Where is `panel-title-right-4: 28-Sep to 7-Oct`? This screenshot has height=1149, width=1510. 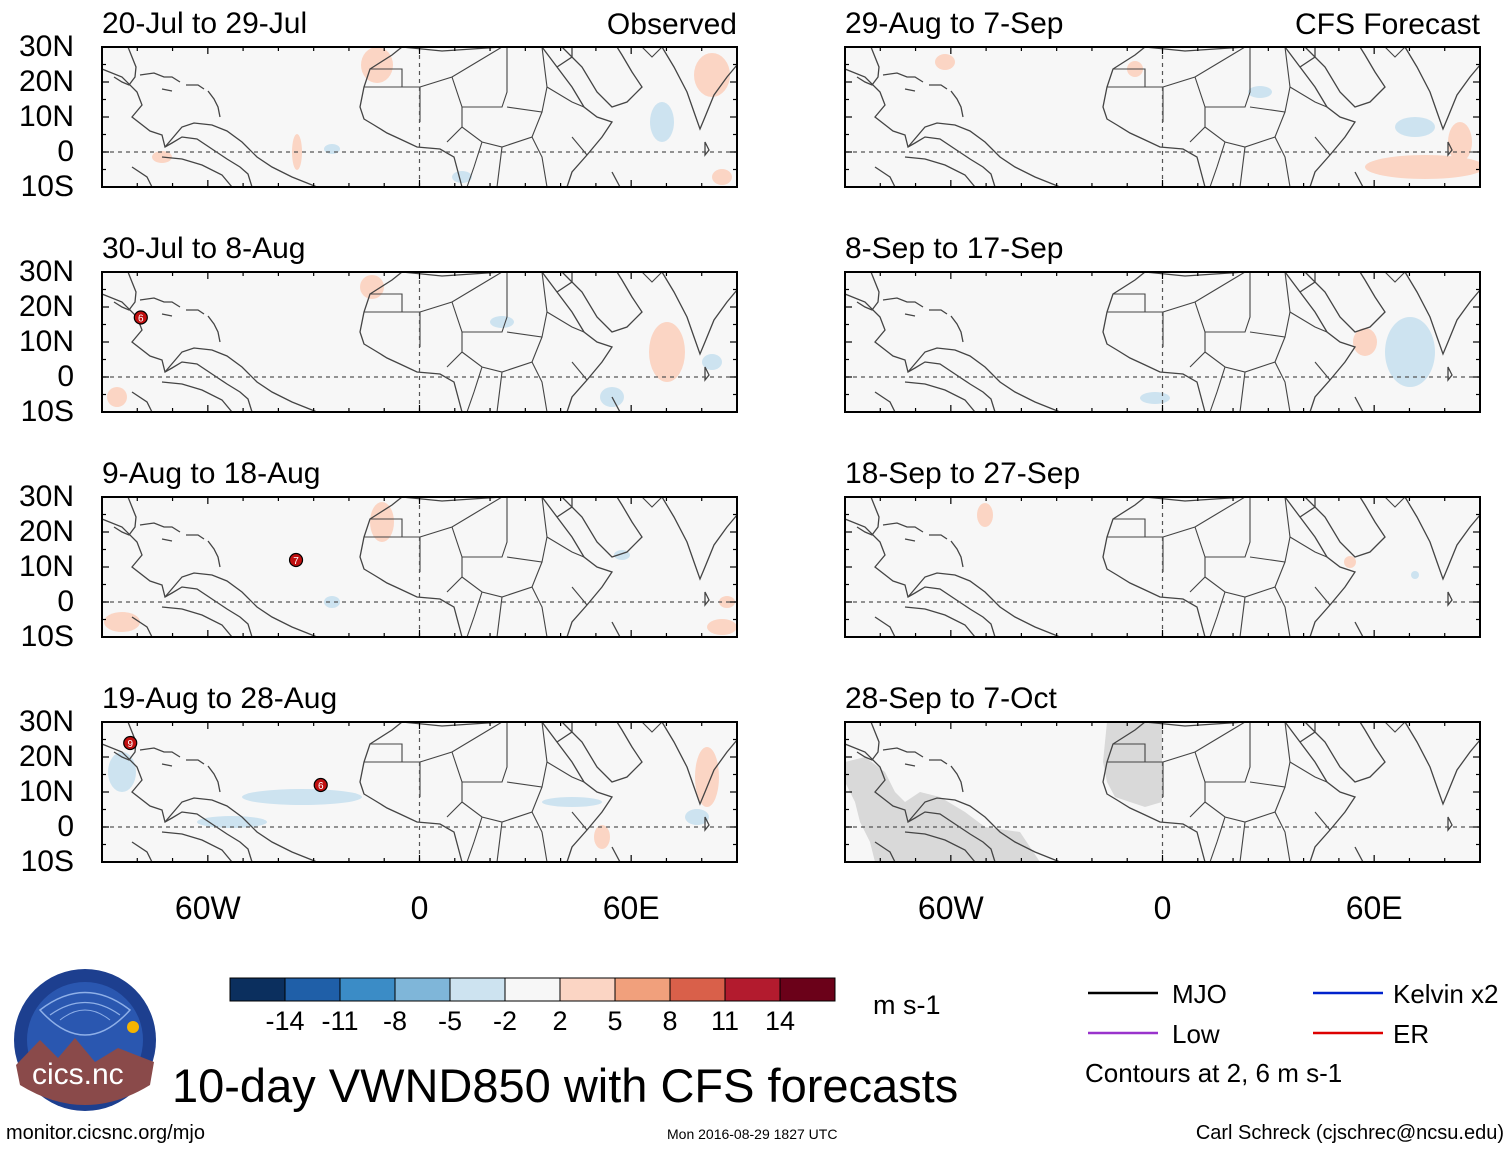
panel-title-right-4: 28-Sep to 7-Oct is located at coordinates (951, 698).